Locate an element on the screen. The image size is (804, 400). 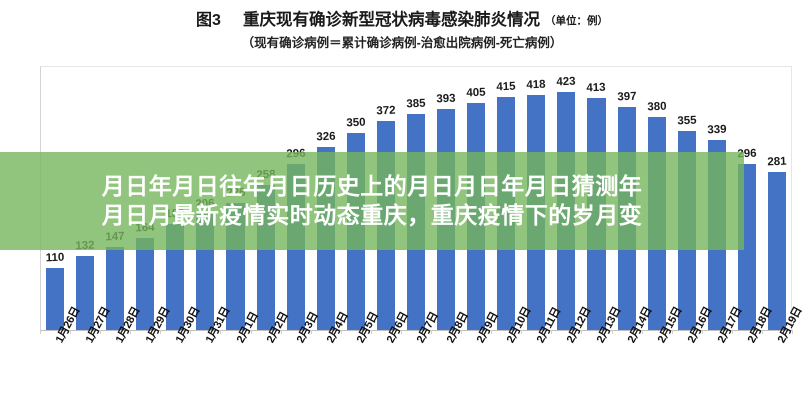
bar-value-label: 339 is located at coordinates (716, 129).